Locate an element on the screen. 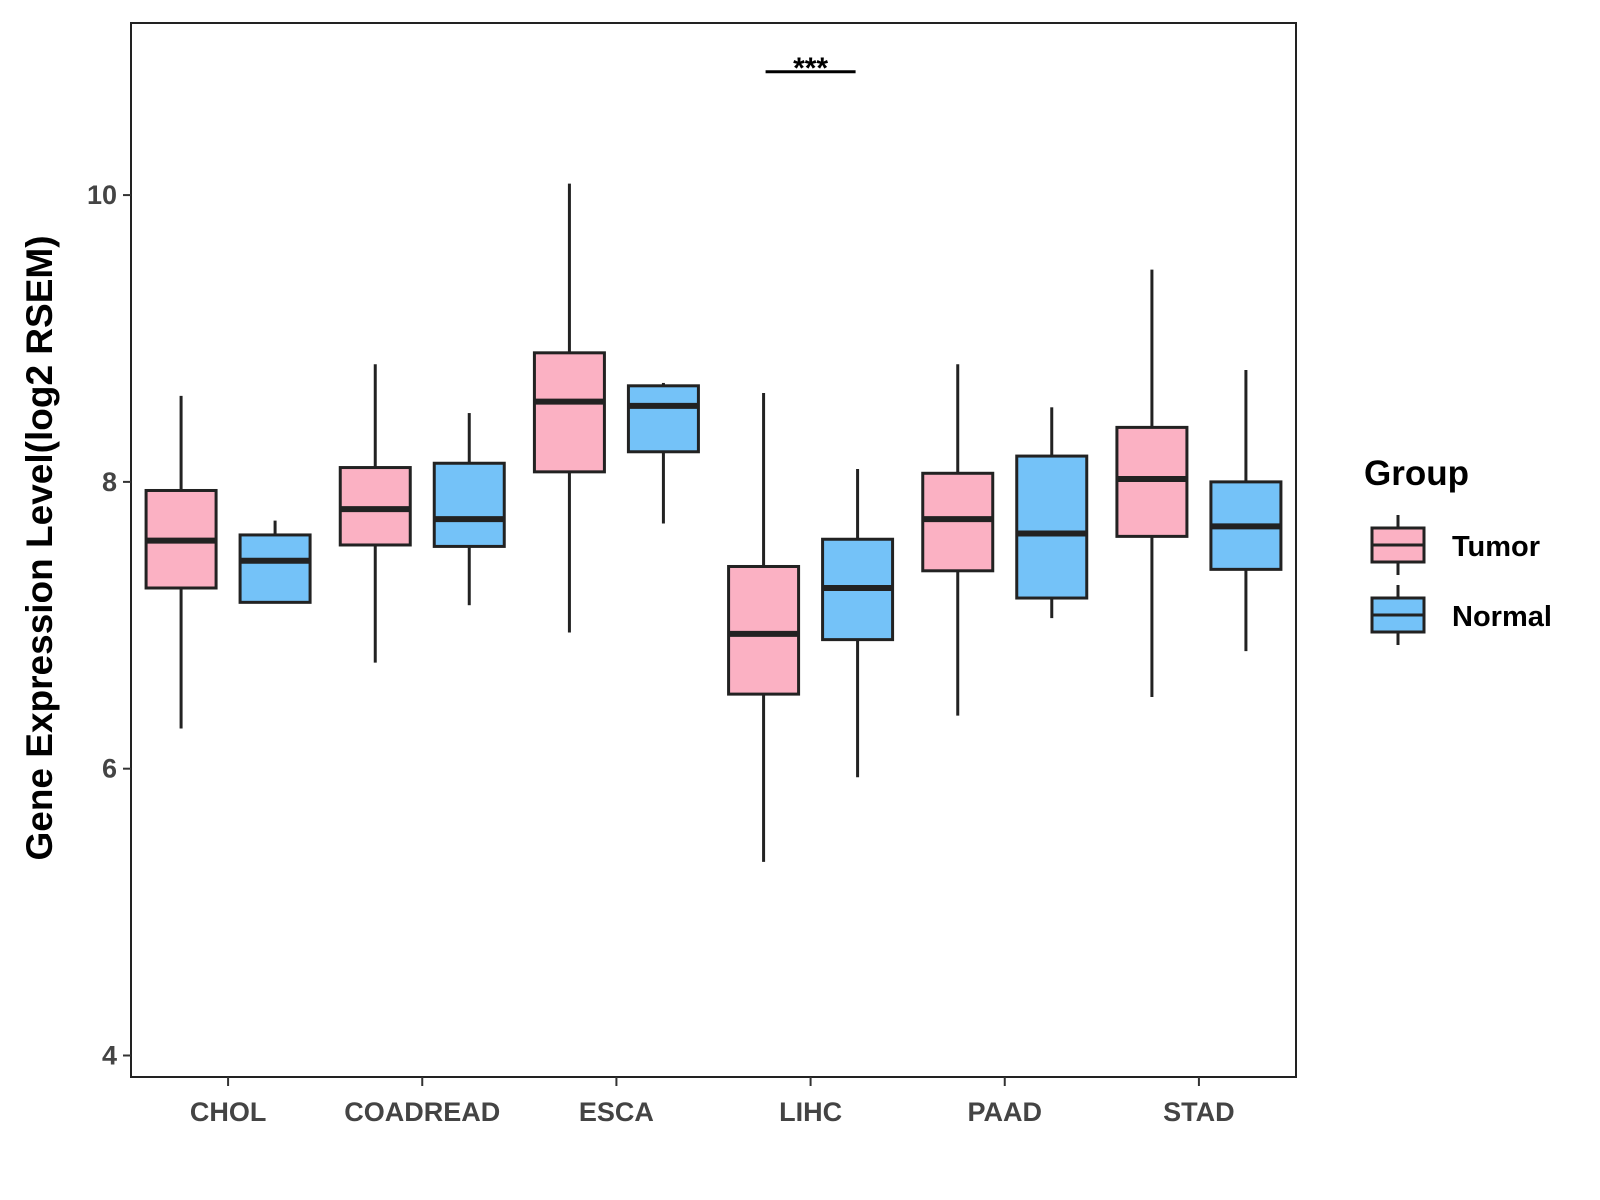 The height and width of the screenshot is (1200, 1600). x-tick-label-lihc: LIHC is located at coordinates (810, 1112).